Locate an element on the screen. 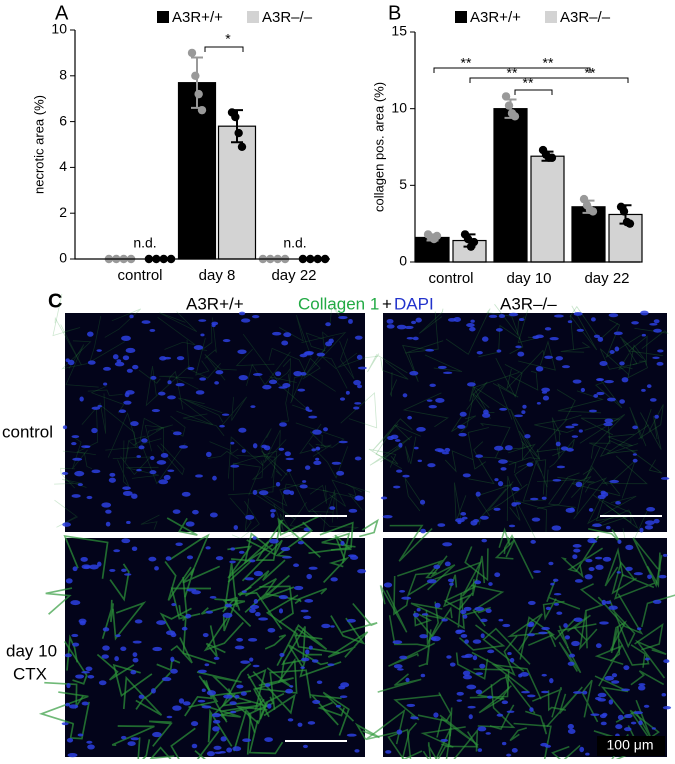 The image size is (675, 764). x-tick-label: control is located at coordinates (139, 275).